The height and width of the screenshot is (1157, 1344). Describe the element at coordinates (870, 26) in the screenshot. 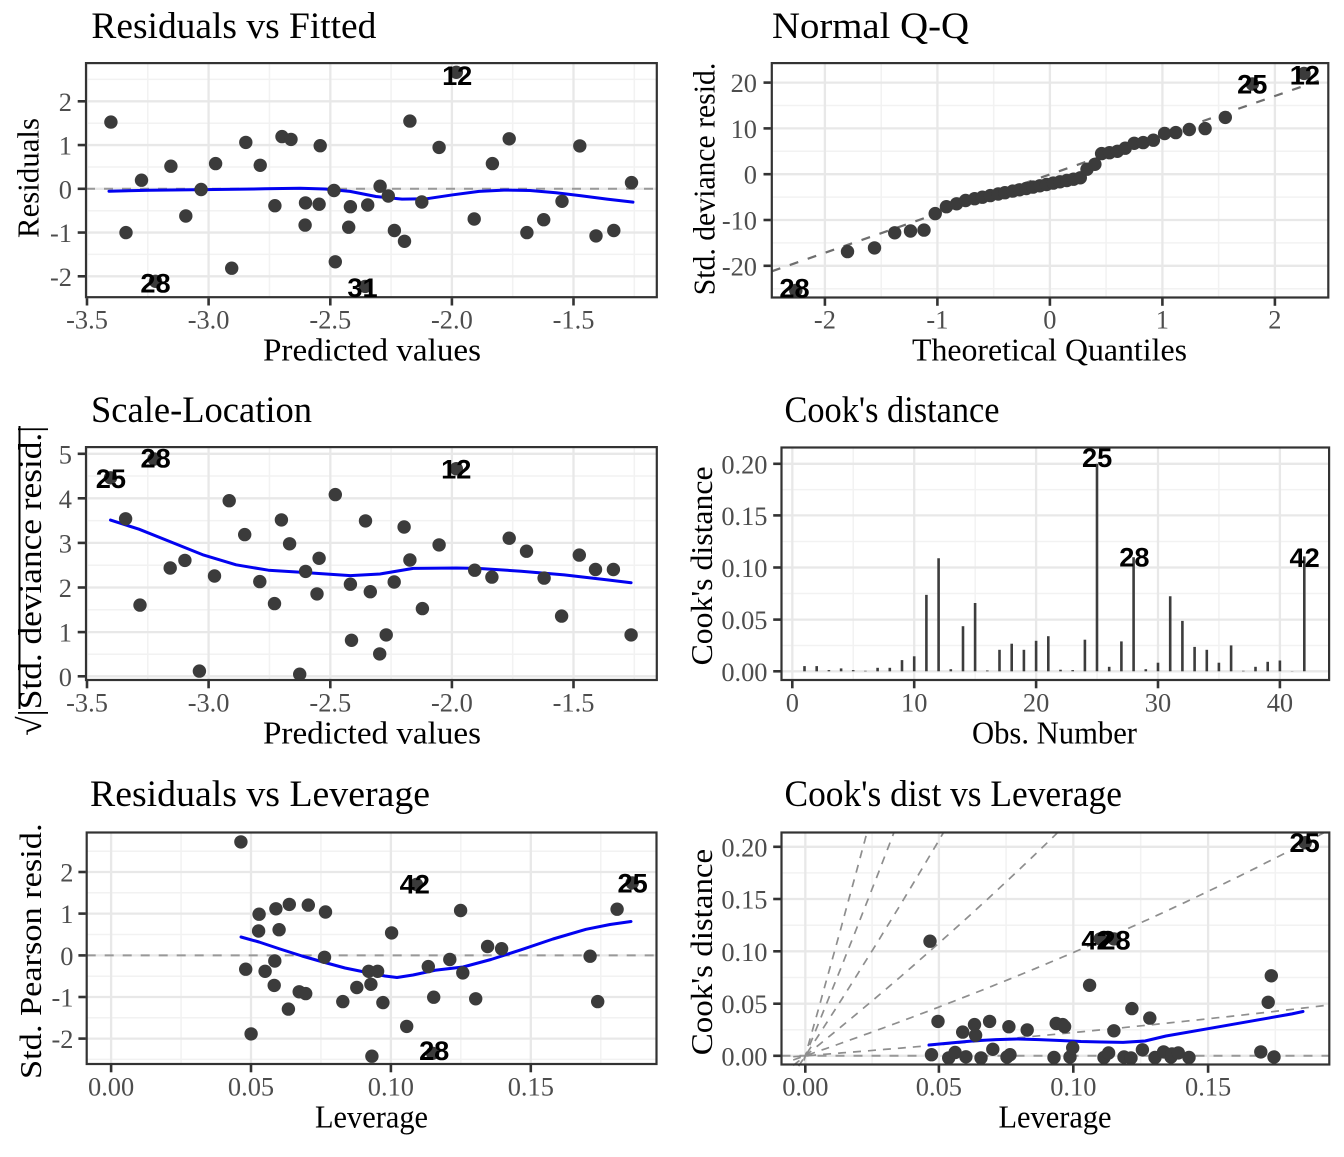

I see `svg-text: Normal Q-Q` at that location.